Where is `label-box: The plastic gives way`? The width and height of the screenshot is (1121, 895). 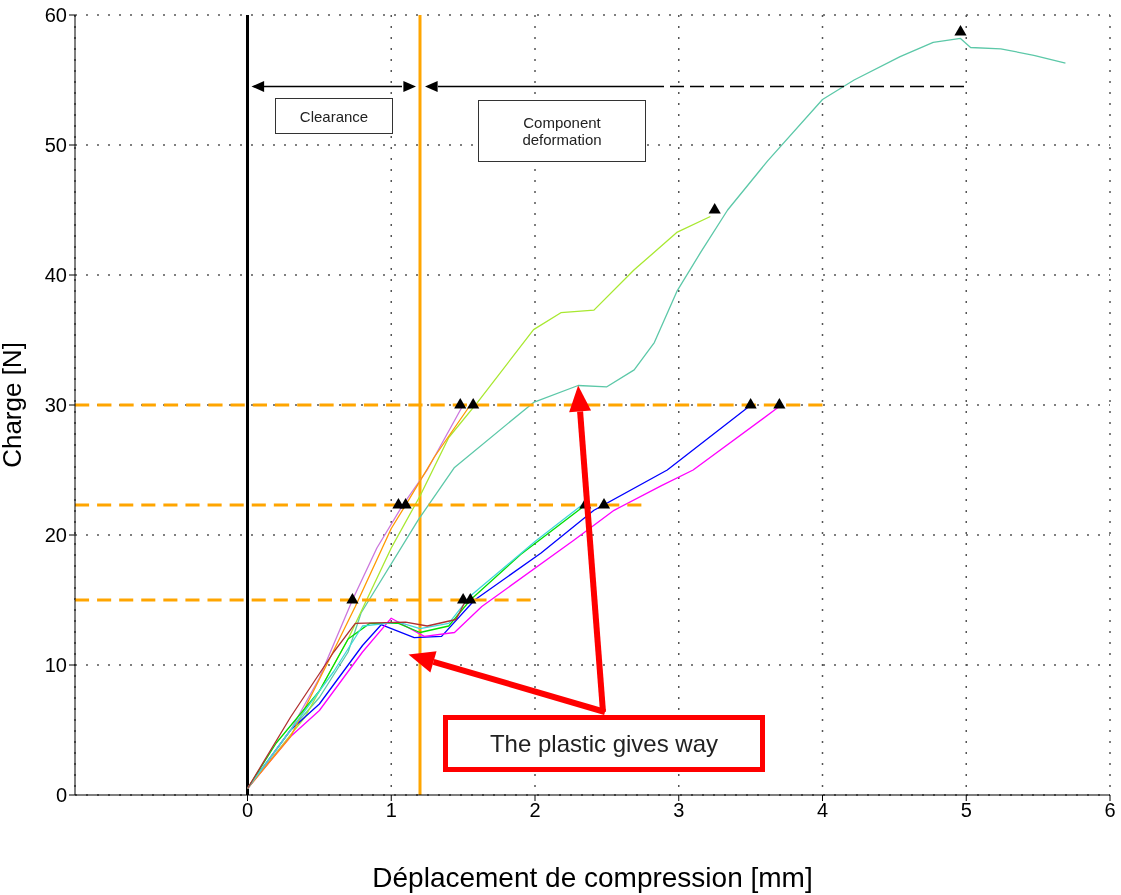 label-box: The plastic gives way is located at coordinates (604, 743).